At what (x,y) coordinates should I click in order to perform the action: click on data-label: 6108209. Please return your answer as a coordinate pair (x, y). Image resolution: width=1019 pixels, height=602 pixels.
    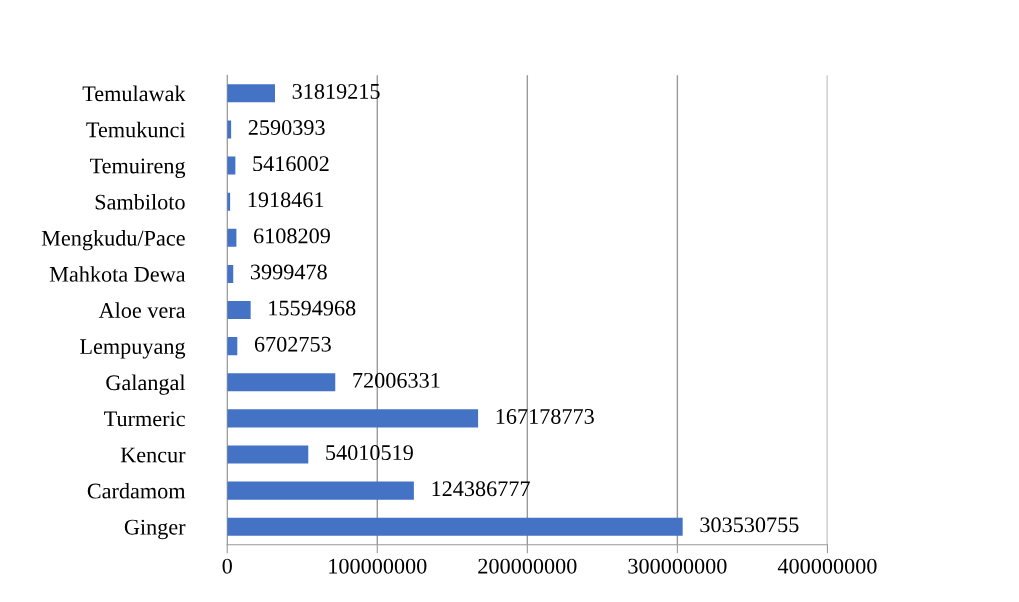
    Looking at the image, I should click on (292, 236).